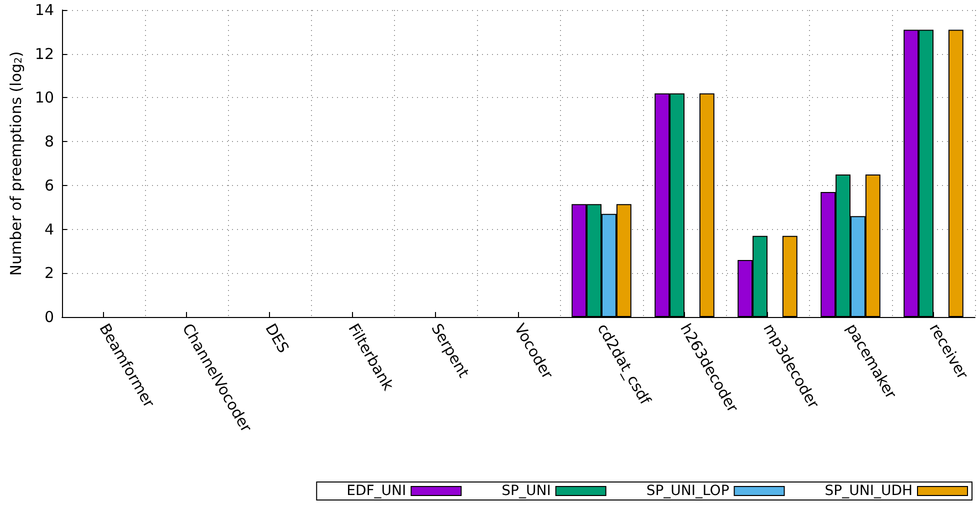 The height and width of the screenshot is (508, 980). I want to click on y-tick-label: 12, so click(44, 53).